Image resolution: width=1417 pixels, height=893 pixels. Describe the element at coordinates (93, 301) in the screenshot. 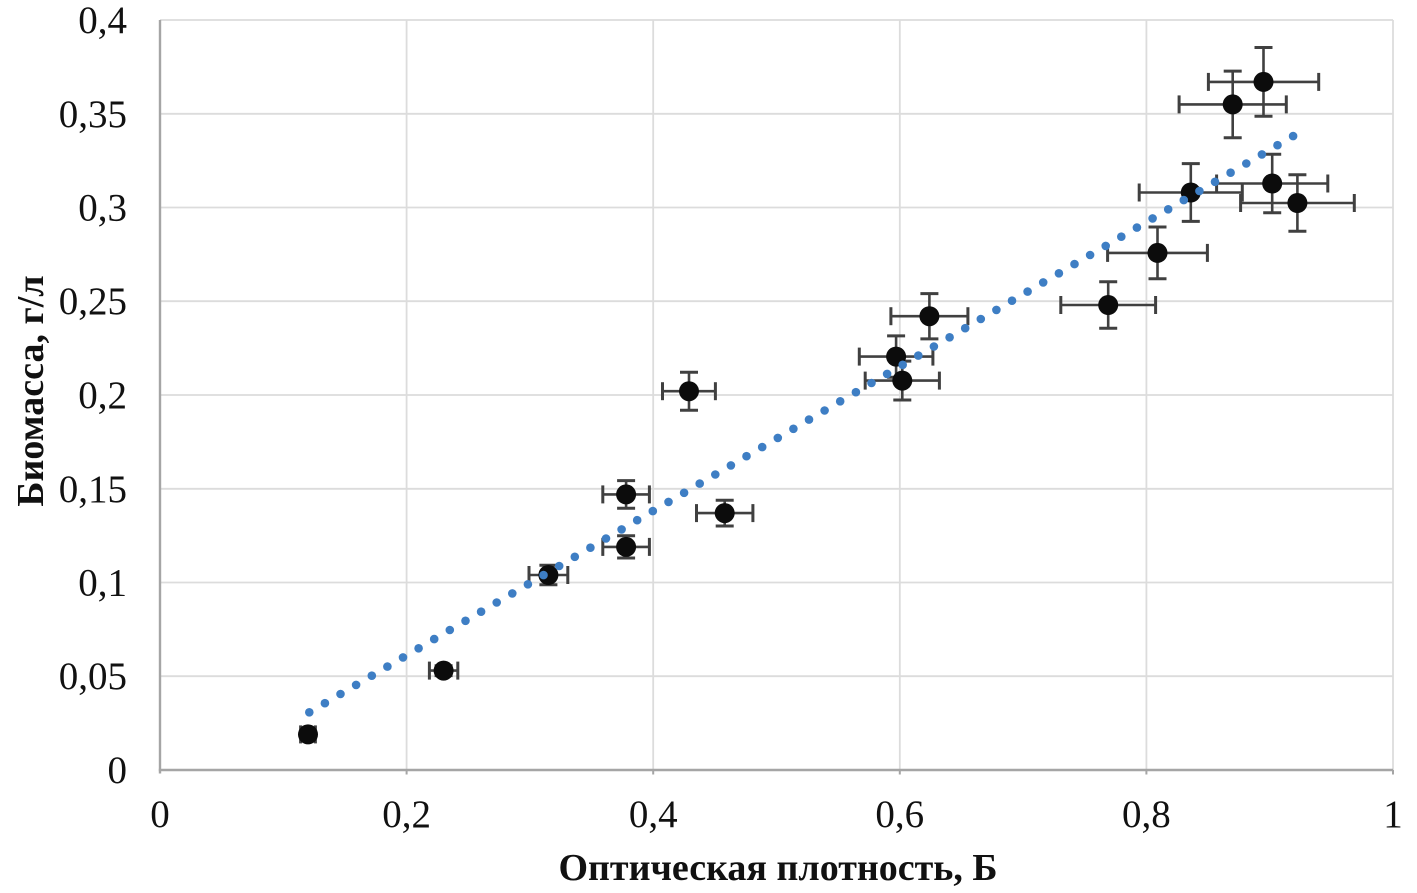

I see `svg-text: 0,25` at that location.